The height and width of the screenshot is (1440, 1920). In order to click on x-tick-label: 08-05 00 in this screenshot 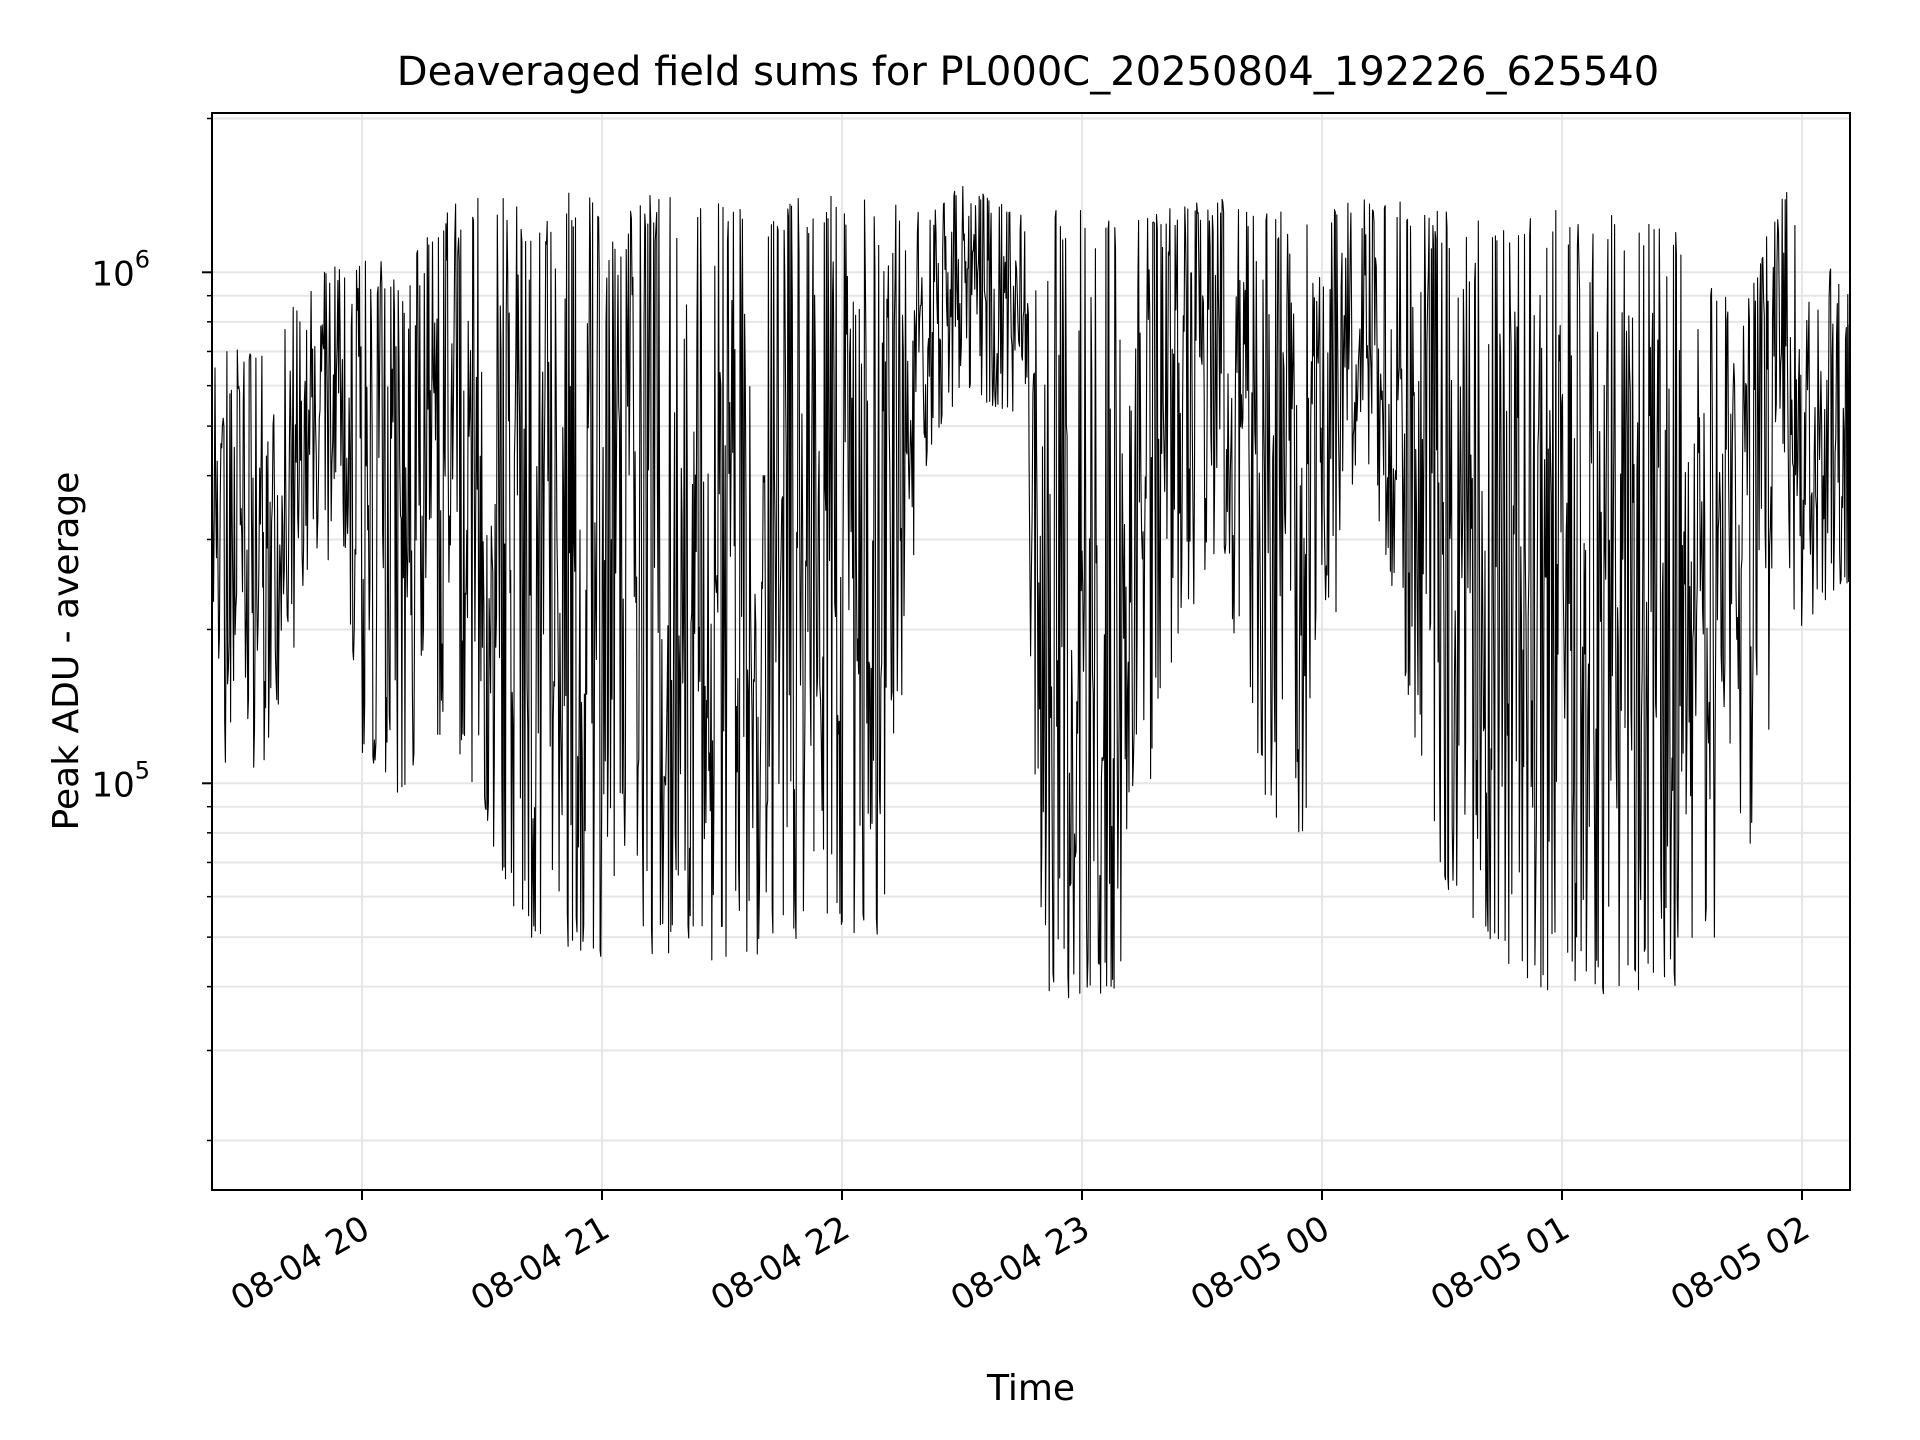, I will do `click(1260, 1263)`.